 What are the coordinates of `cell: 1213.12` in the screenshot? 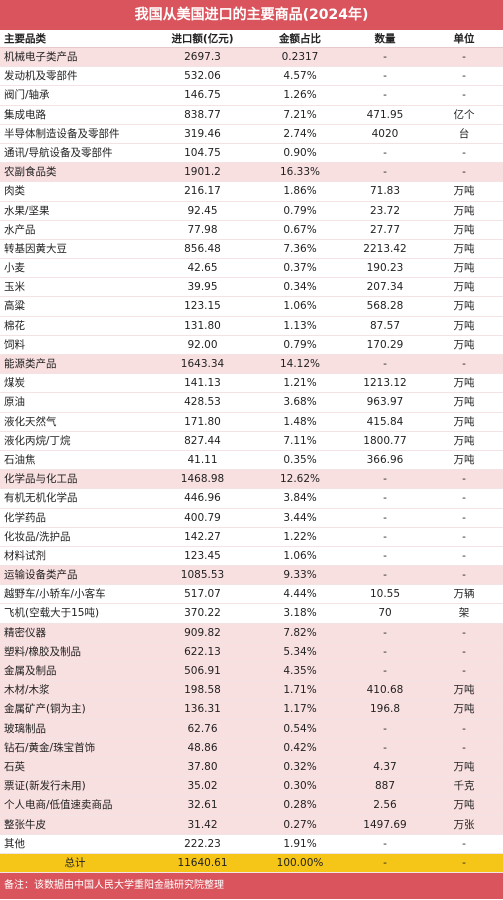 It's located at (385, 383).